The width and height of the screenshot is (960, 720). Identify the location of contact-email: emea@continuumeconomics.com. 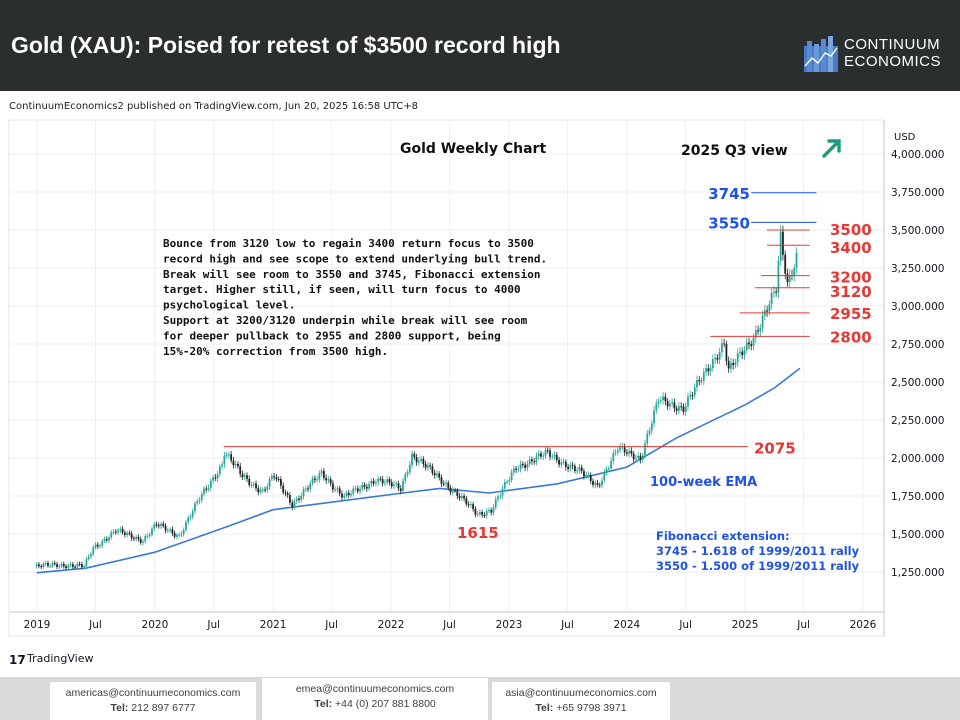
(375, 689).